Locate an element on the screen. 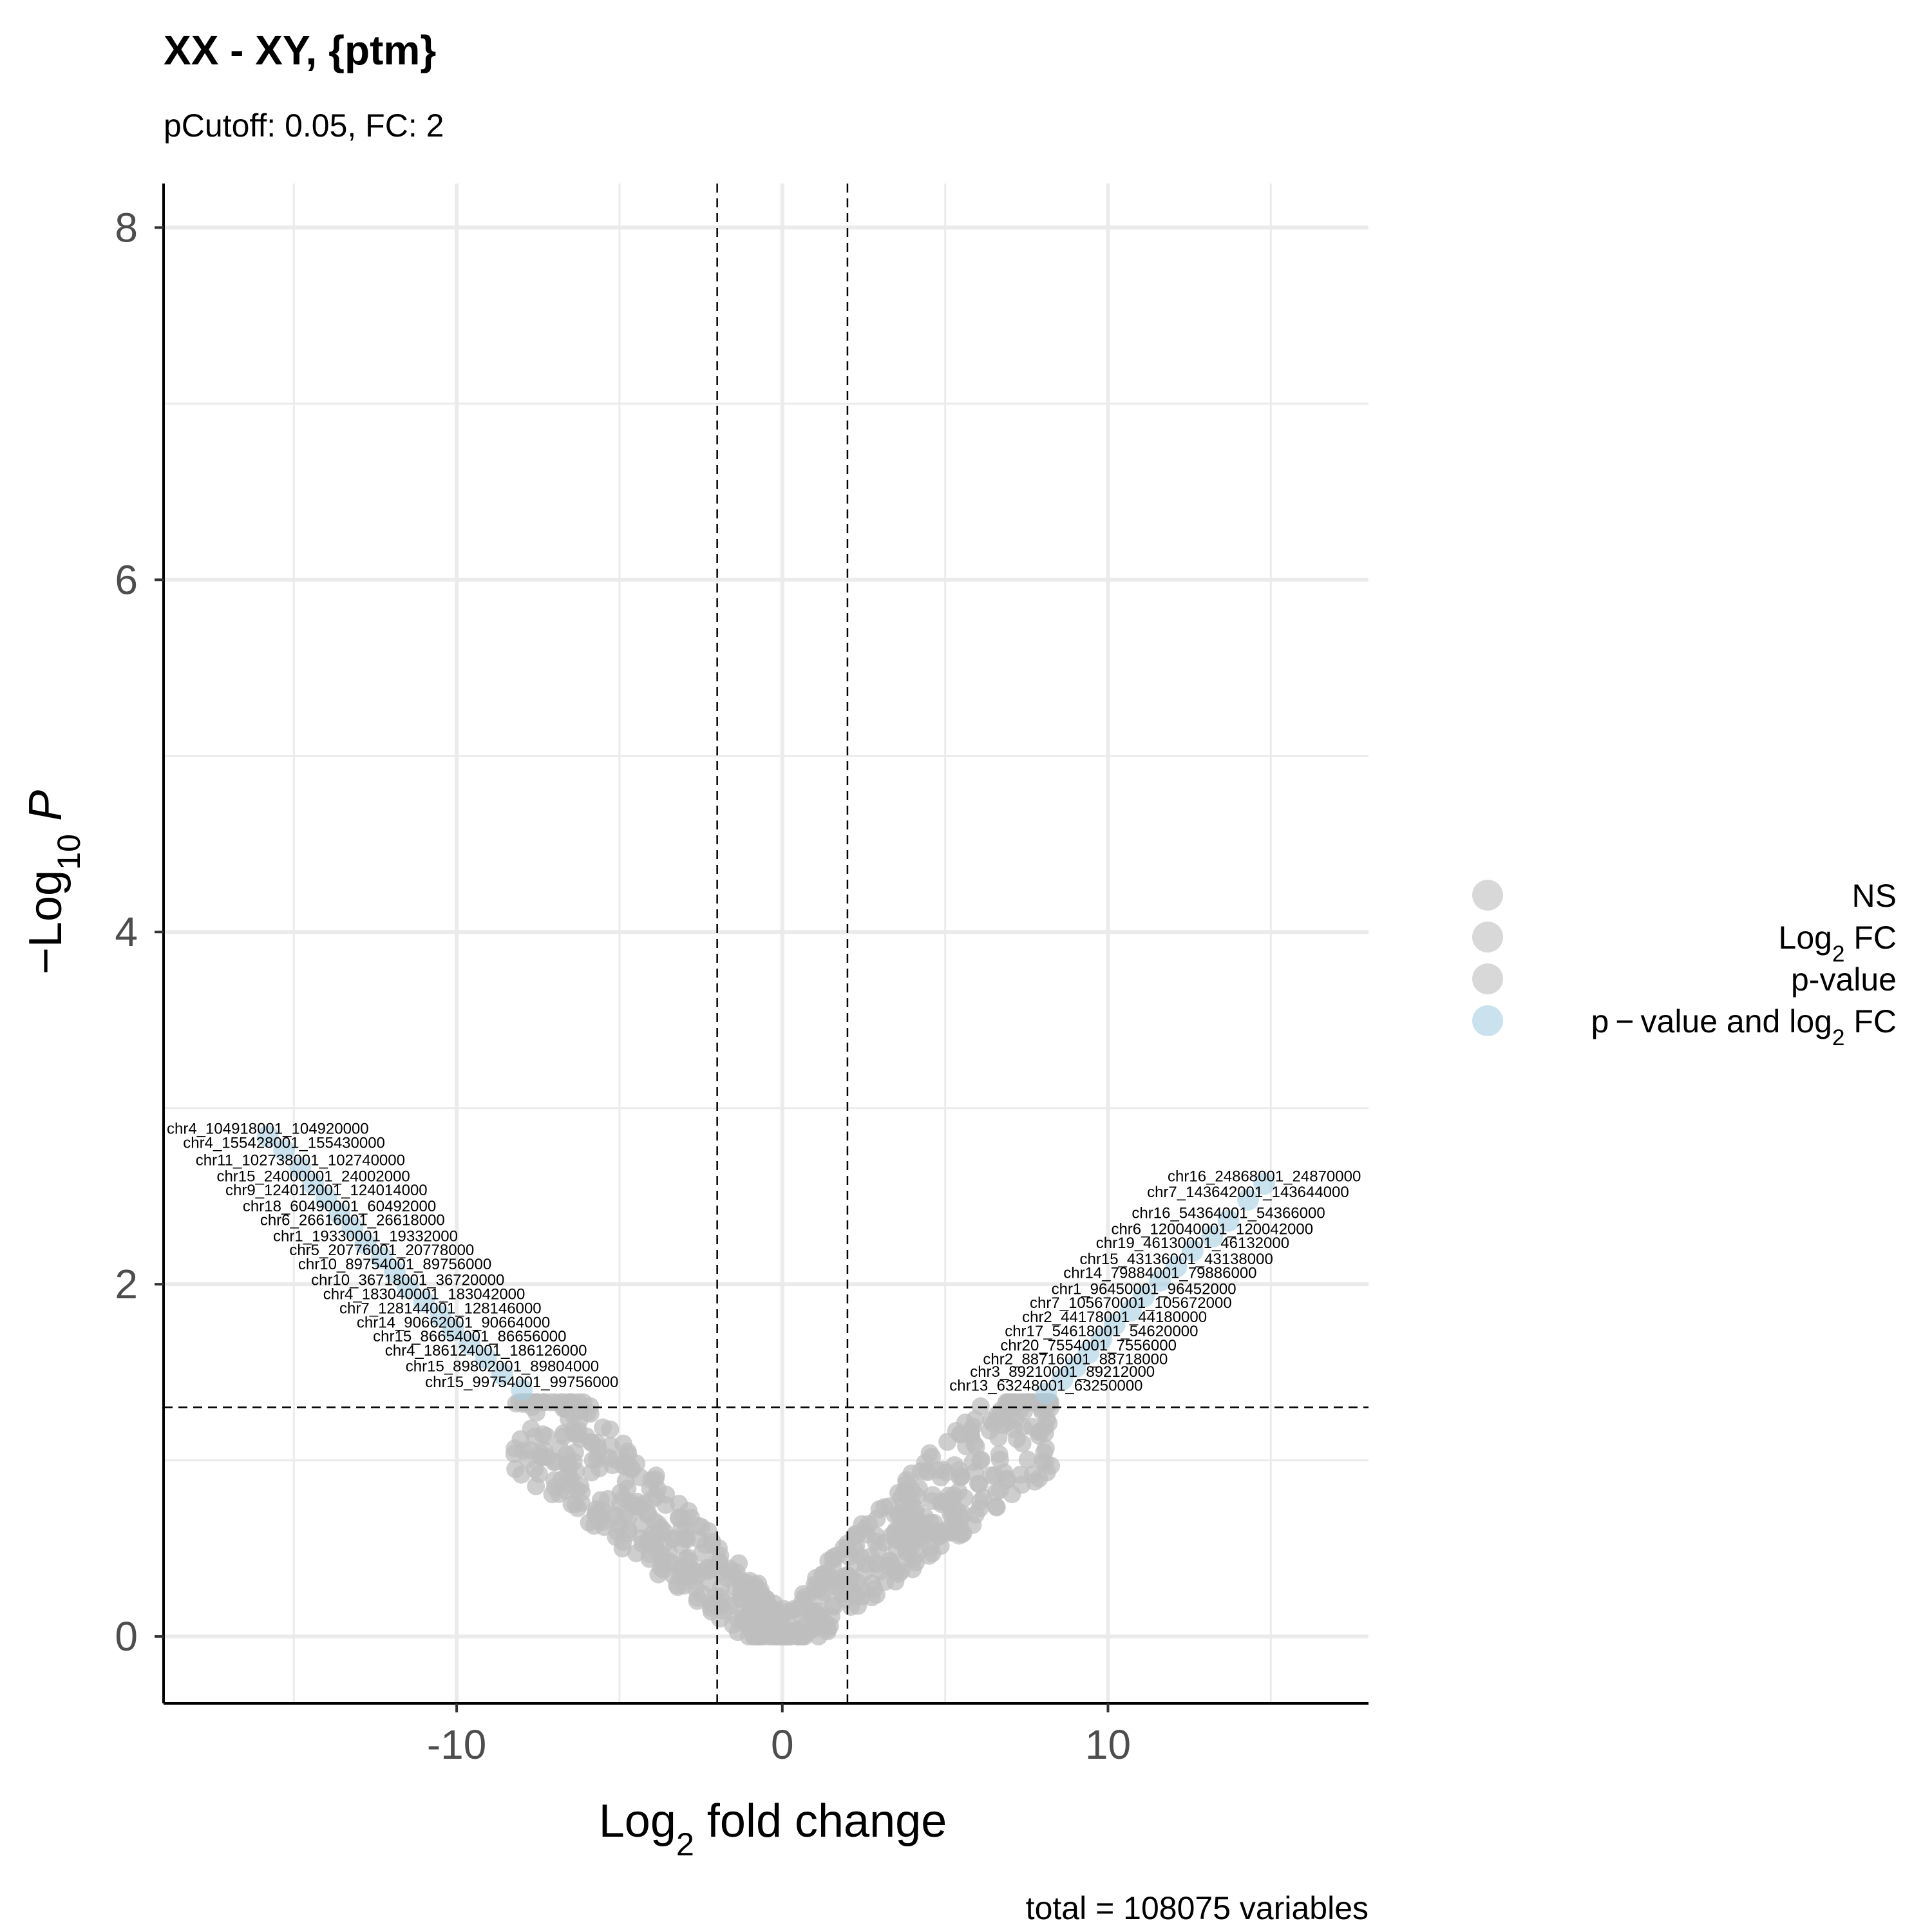  point-label: chr5_20776001_20778000 is located at coordinates (382, 1251).